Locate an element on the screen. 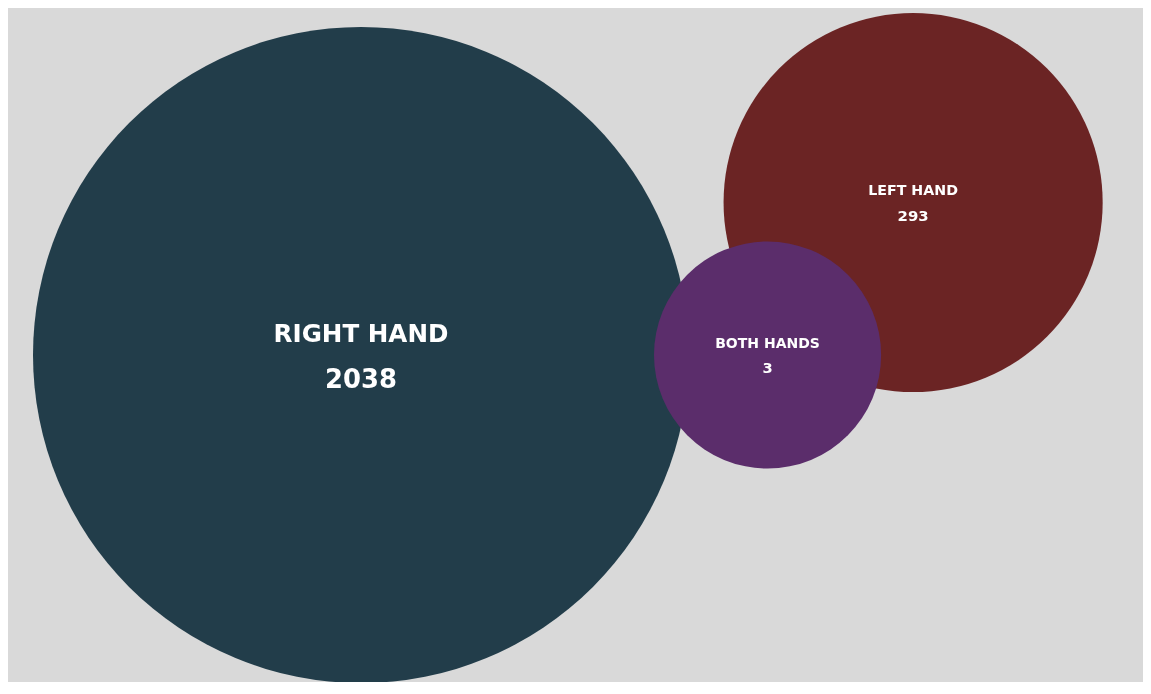 The image size is (1151, 694). data-label: 3 is located at coordinates (767, 368).